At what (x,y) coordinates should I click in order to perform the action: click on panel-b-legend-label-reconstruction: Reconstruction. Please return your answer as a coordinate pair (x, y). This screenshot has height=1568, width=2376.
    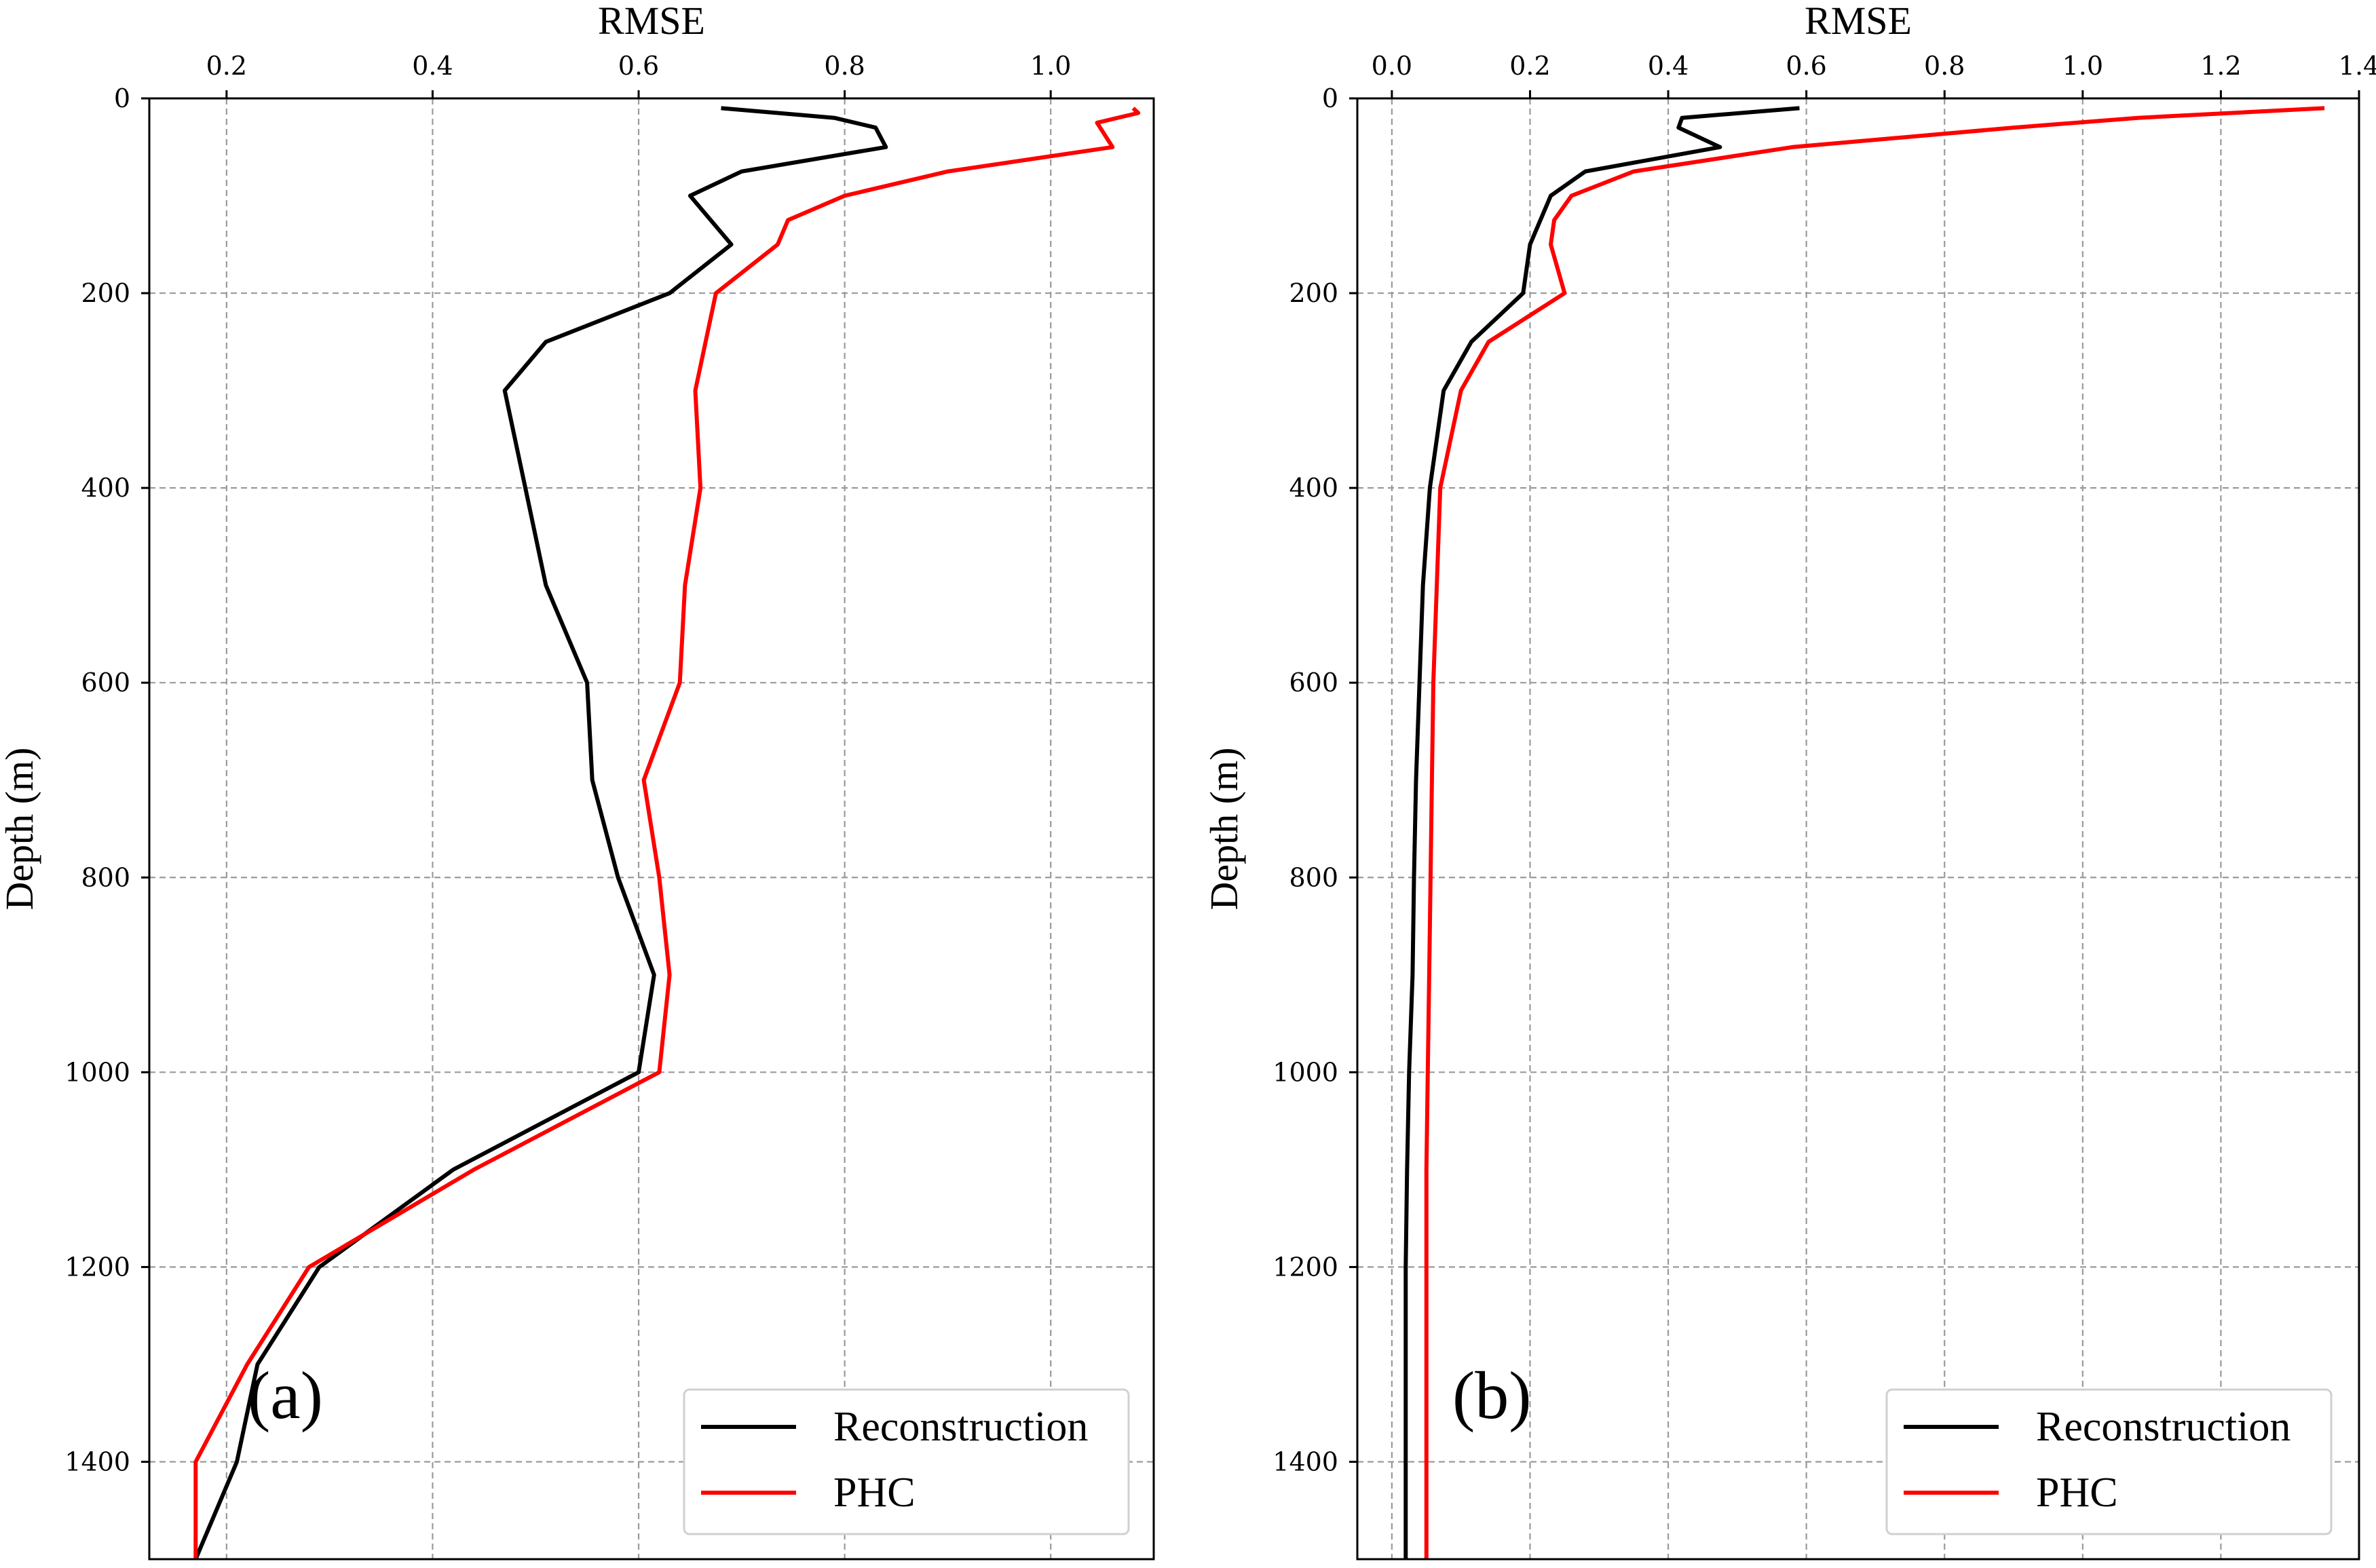
    Looking at the image, I should click on (2163, 1427).